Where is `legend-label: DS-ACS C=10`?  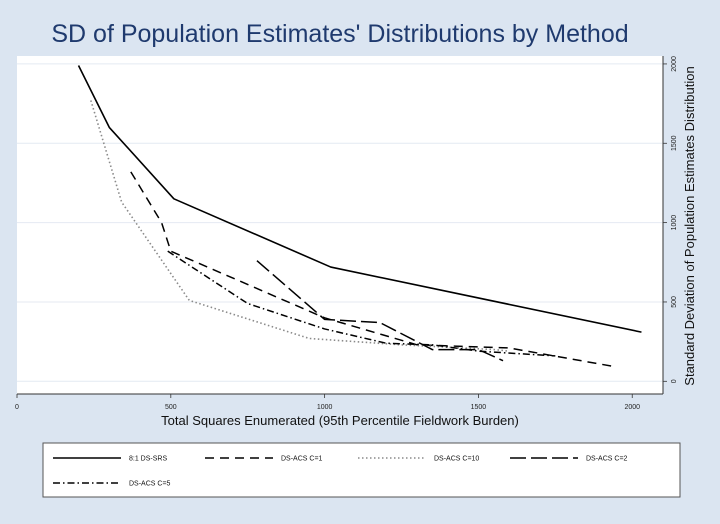
legend-label: DS-ACS C=10 is located at coordinates (456, 459).